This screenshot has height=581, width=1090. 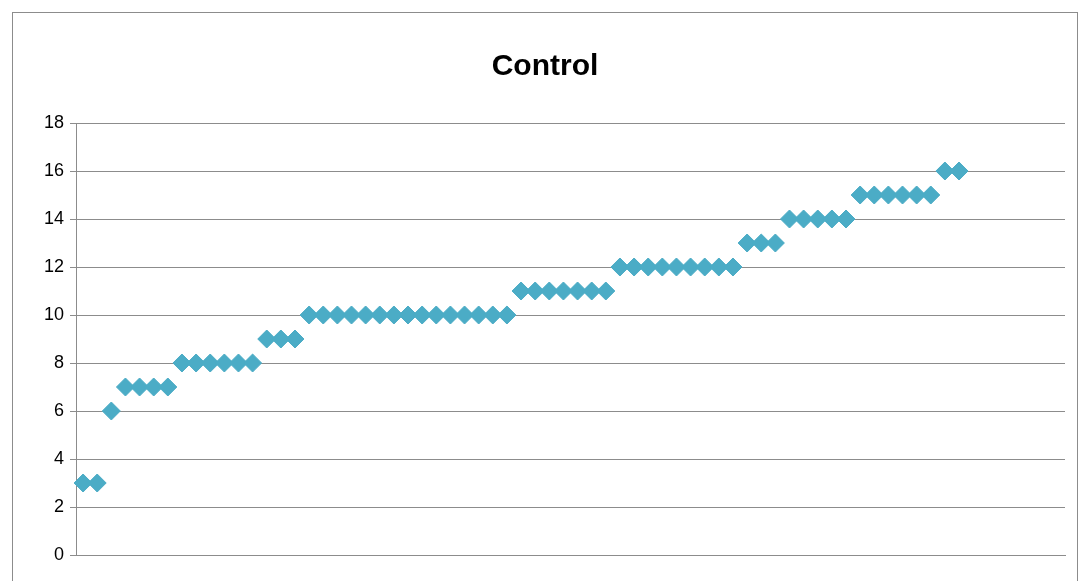 What do you see at coordinates (545, 65) in the screenshot?
I see `chart-title: Control` at bounding box center [545, 65].